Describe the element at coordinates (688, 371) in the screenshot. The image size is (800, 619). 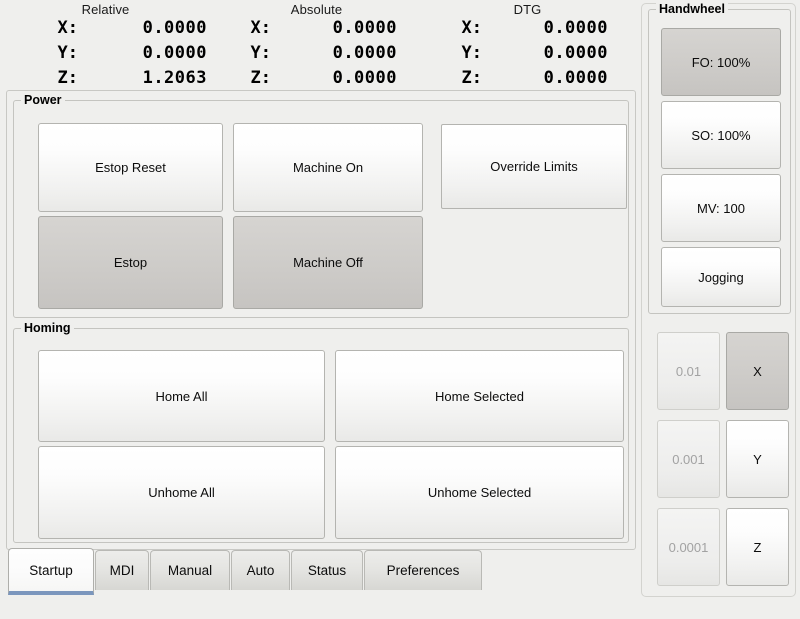
I see `increment-0.01-button: 0.01` at that location.